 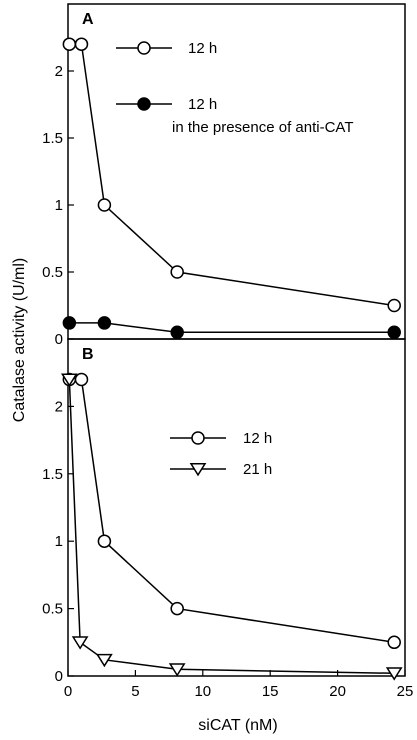 What do you see at coordinates (270, 691) in the screenshot?
I see `x-tick-label: 15` at bounding box center [270, 691].